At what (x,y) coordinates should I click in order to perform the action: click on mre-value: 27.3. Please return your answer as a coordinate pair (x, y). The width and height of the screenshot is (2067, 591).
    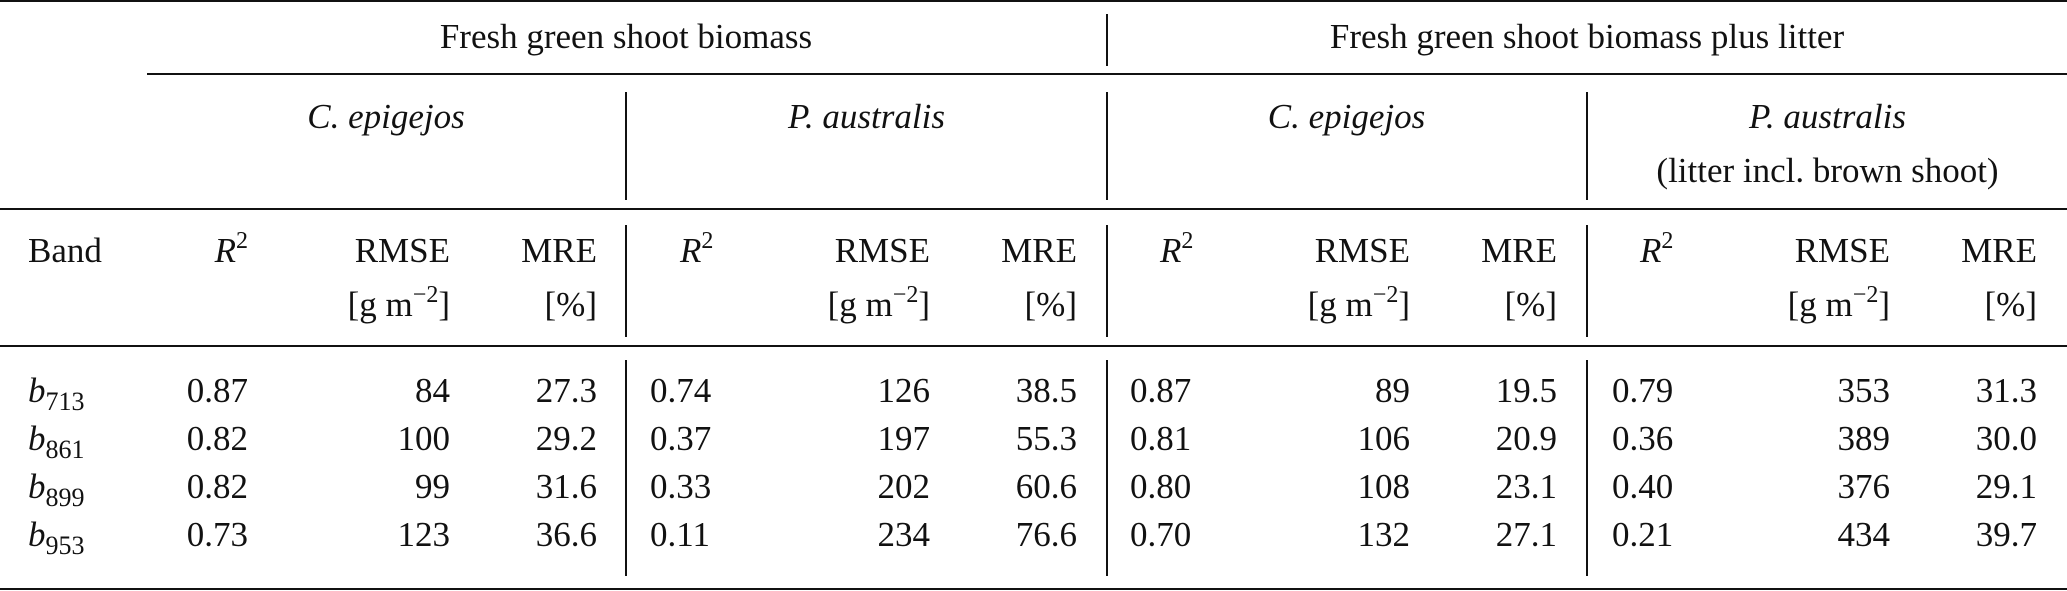
    Looking at the image, I should click on (566, 390).